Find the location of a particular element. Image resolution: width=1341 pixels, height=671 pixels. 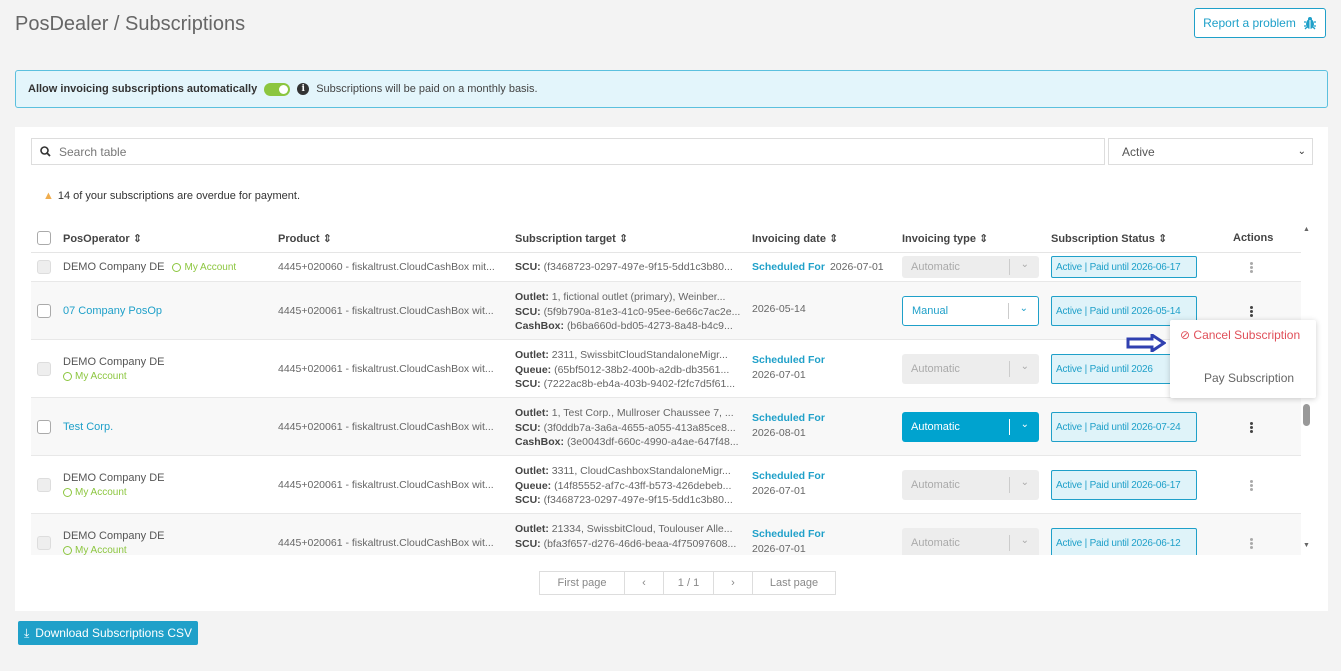

status-badge: Active | Paid until 2026-06-12 is located at coordinates (1124, 541).